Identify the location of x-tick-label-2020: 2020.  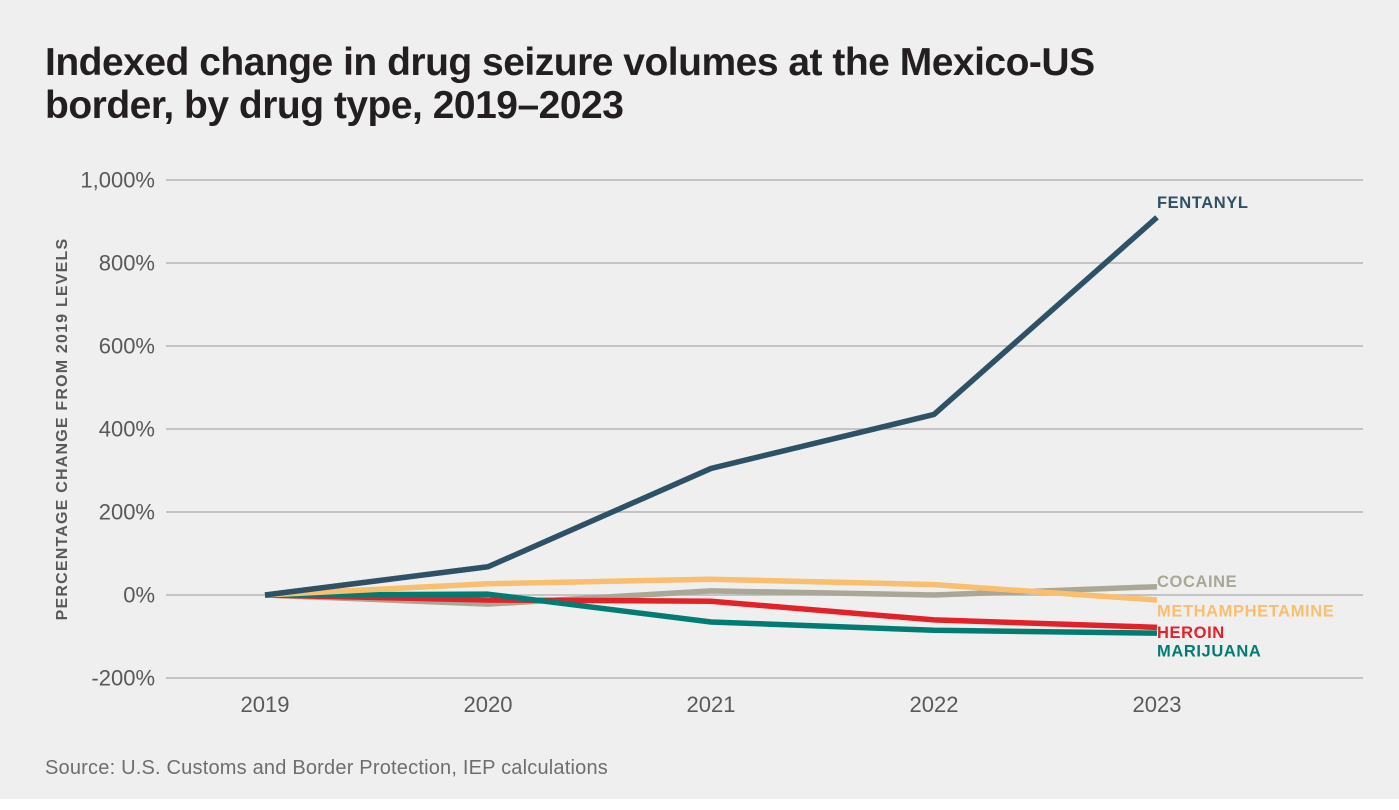
(488, 704).